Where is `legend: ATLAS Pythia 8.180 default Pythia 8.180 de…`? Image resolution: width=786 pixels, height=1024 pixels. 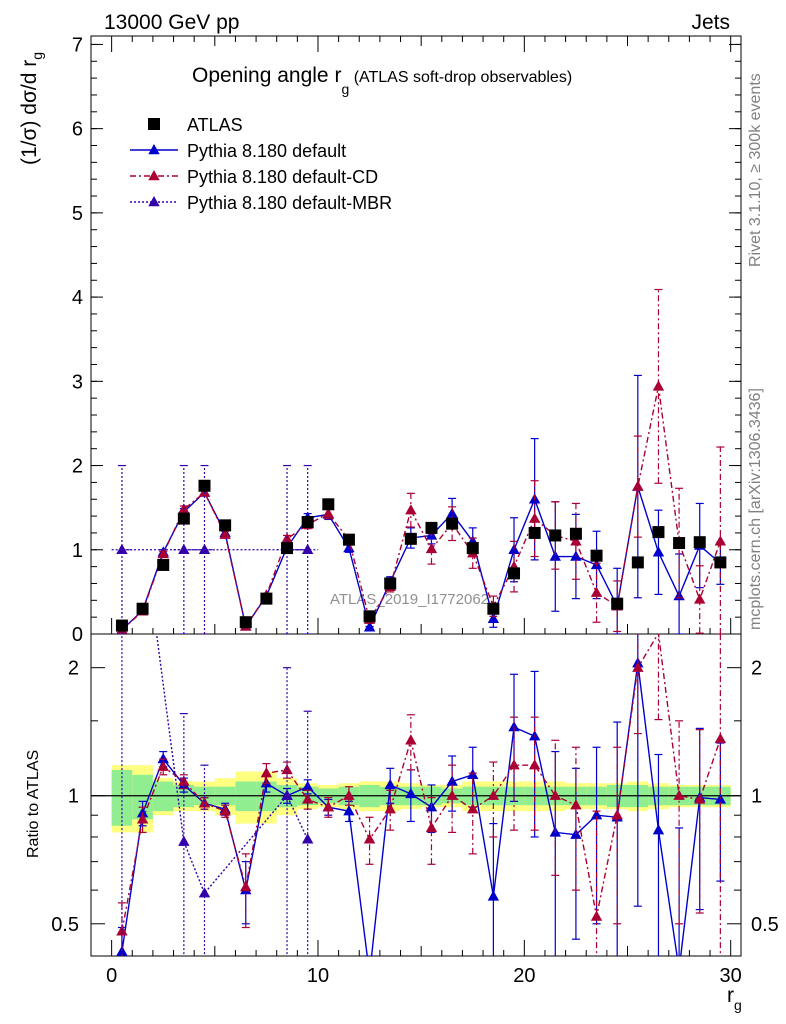
legend: ATLAS Pythia 8.180 default Pythia 8.180 de… is located at coordinates (261, 164).